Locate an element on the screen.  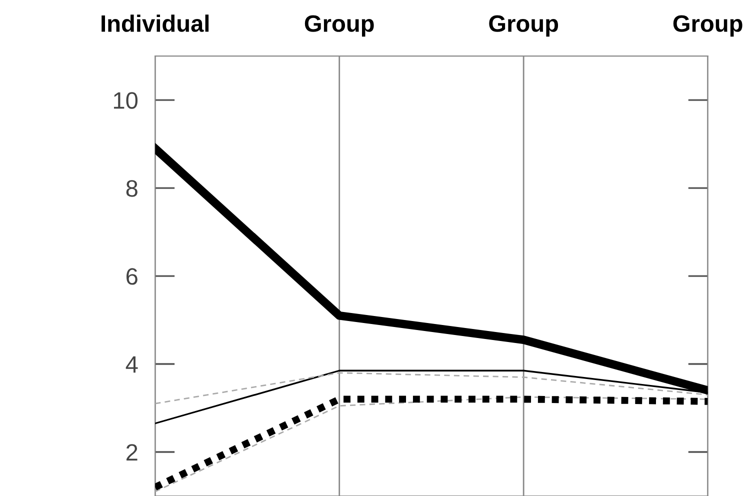
y-tick-label: 10 is located at coordinates (126, 100).